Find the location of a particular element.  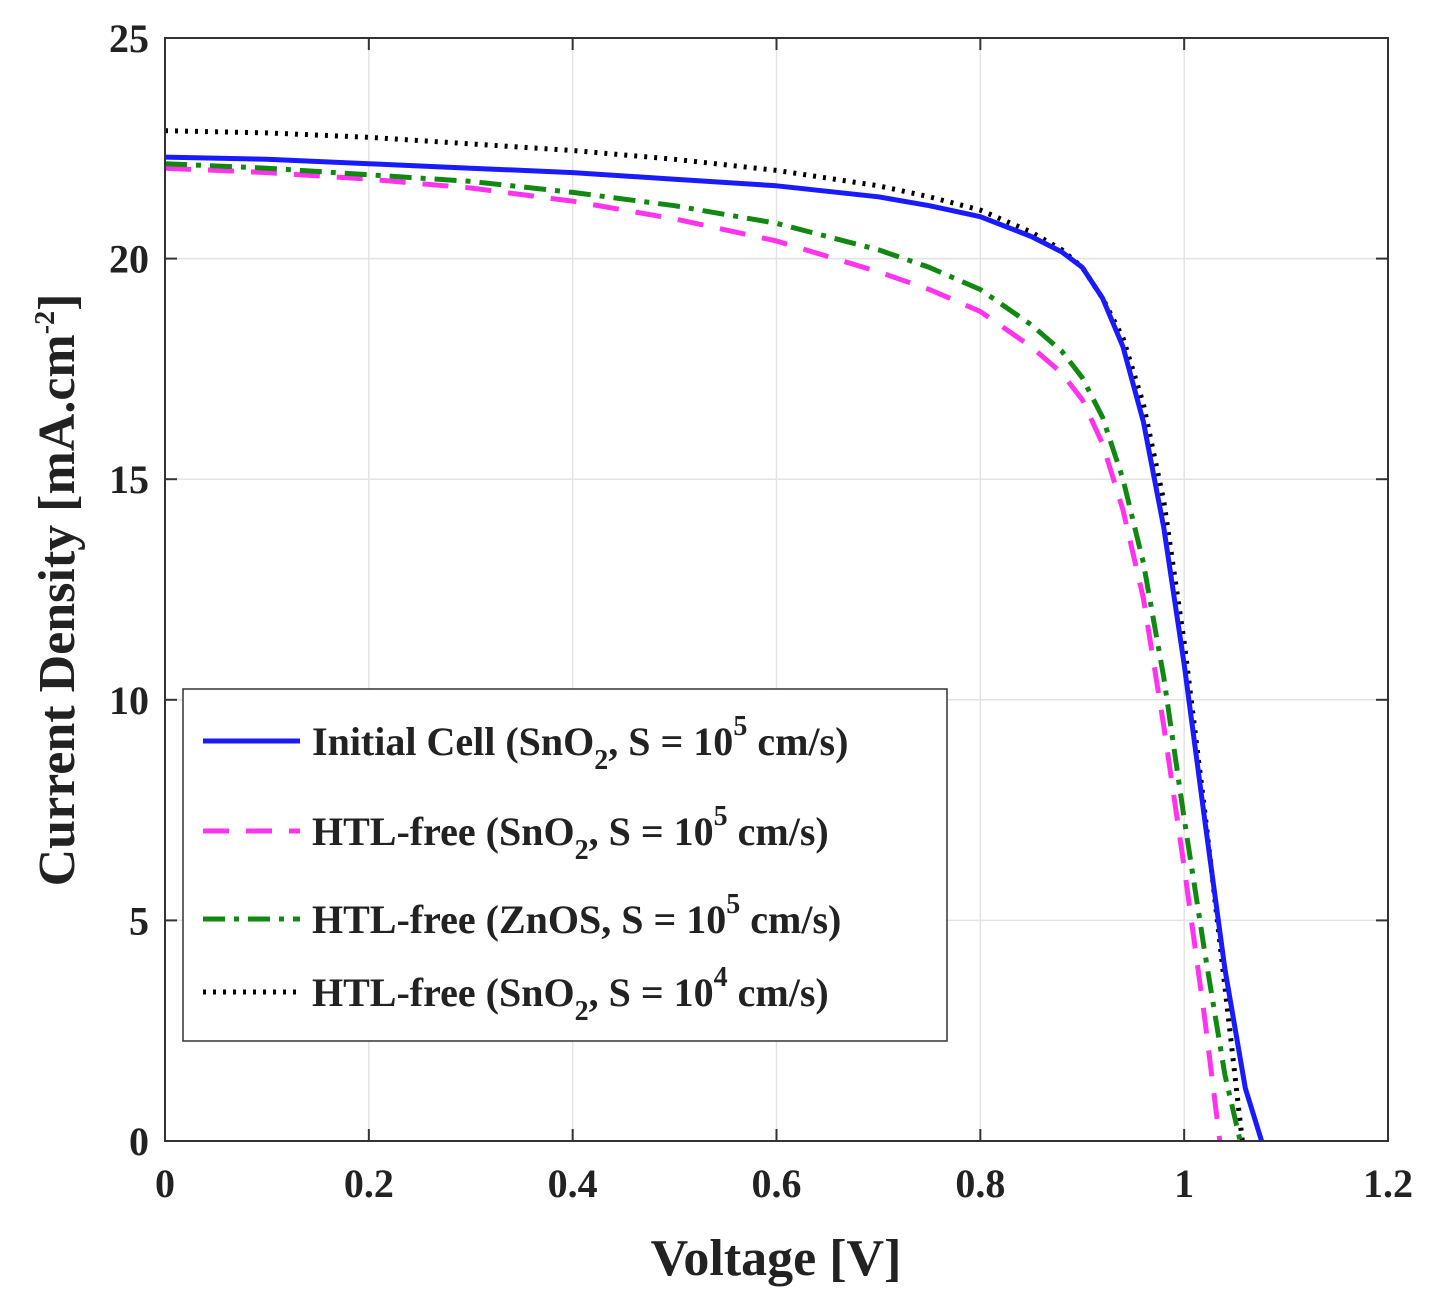

legend-box is located at coordinates (565, 865).